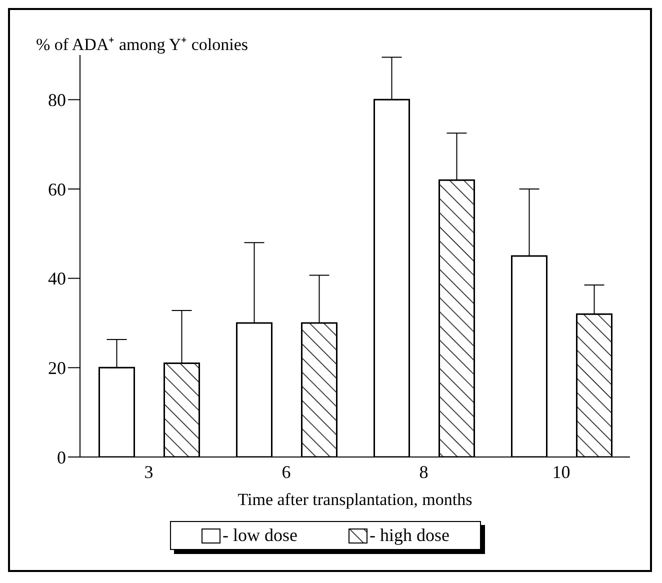  Describe the element at coordinates (410, 535) in the screenshot. I see `legend-label: - high dose` at that location.